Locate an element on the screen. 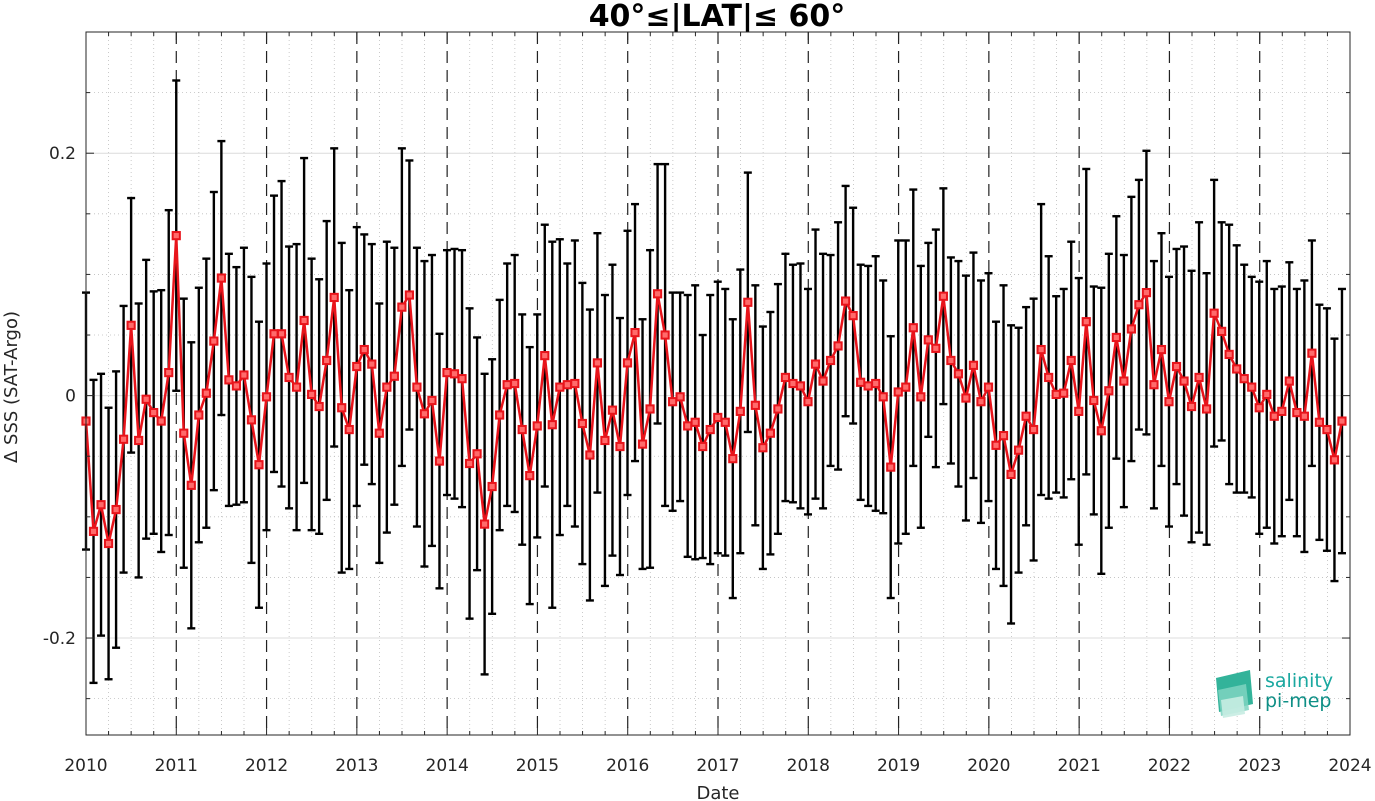 The image size is (1375, 801). logo-mark-icon is located at coordinates (1234, 694).